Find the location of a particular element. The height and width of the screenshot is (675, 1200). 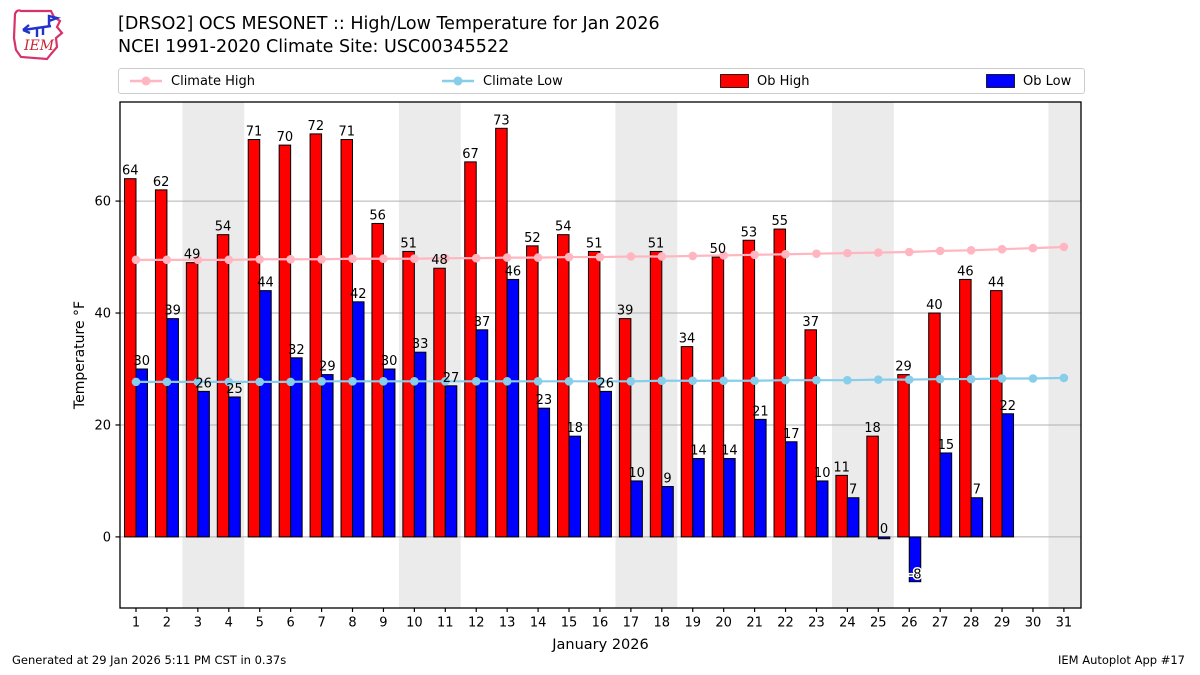

x-tick-label: 20 is located at coordinates (723, 623).